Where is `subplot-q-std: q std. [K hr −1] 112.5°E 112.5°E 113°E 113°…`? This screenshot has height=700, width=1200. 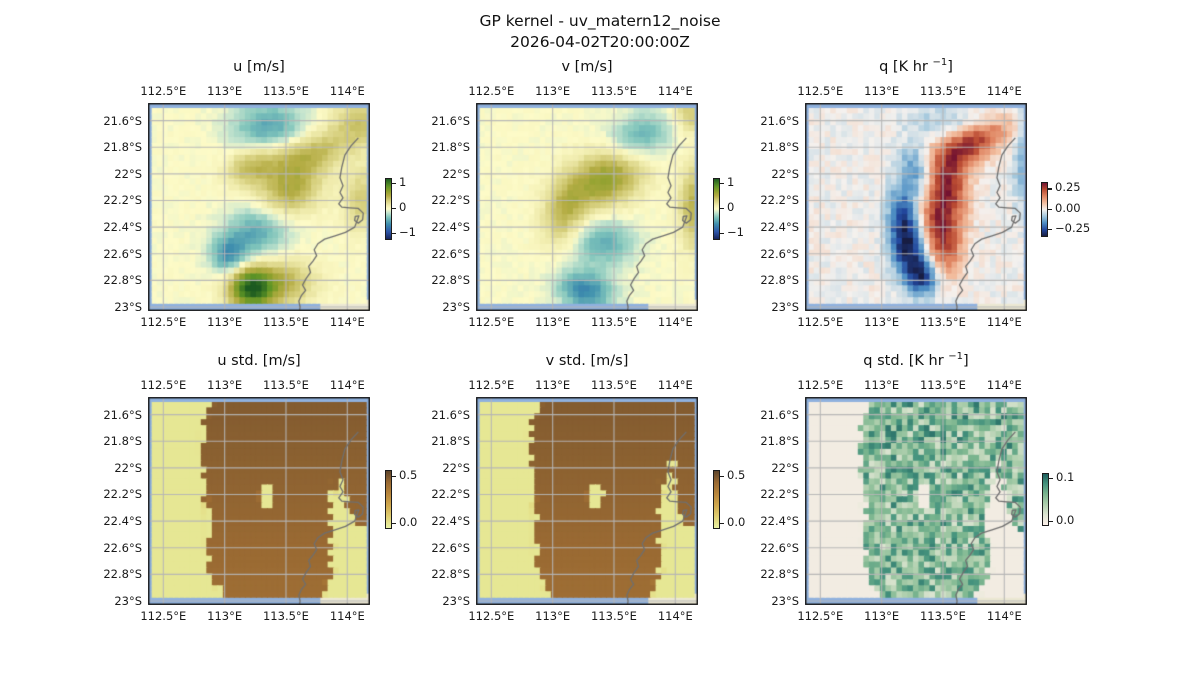
subplot-q-std: q std. [K hr −1] 112.5°E 112.5°E 113°E 113°… is located at coordinates (917, 487).